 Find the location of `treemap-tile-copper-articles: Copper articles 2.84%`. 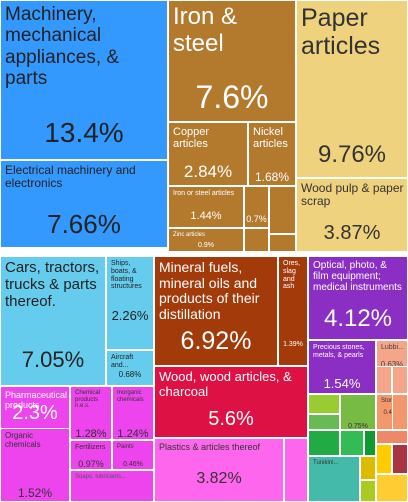

treemap-tile-copper-articles: Copper articles 2.84% is located at coordinates (208, 154).